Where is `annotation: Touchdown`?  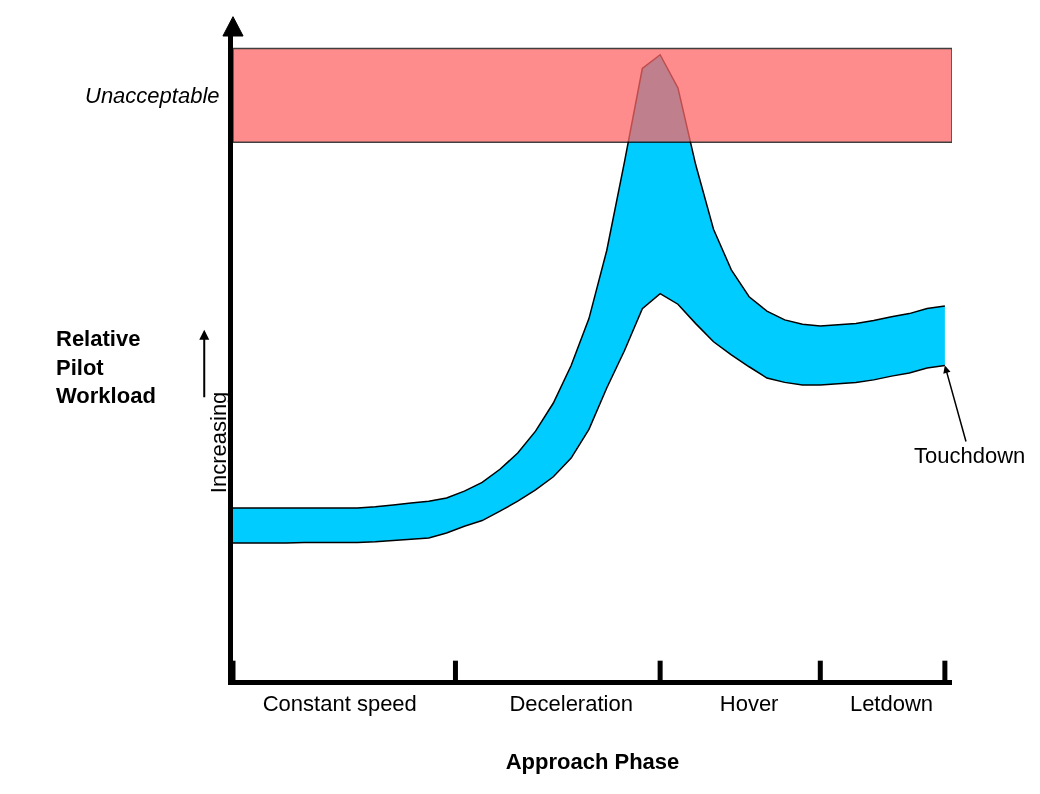 annotation: Touchdown is located at coordinates (970, 455).